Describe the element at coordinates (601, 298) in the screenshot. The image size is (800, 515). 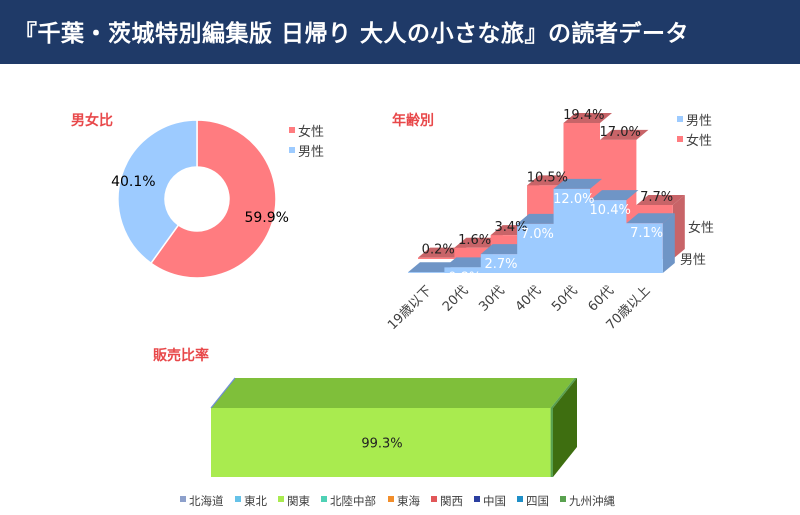
I see `area-category-label: 60代` at that location.